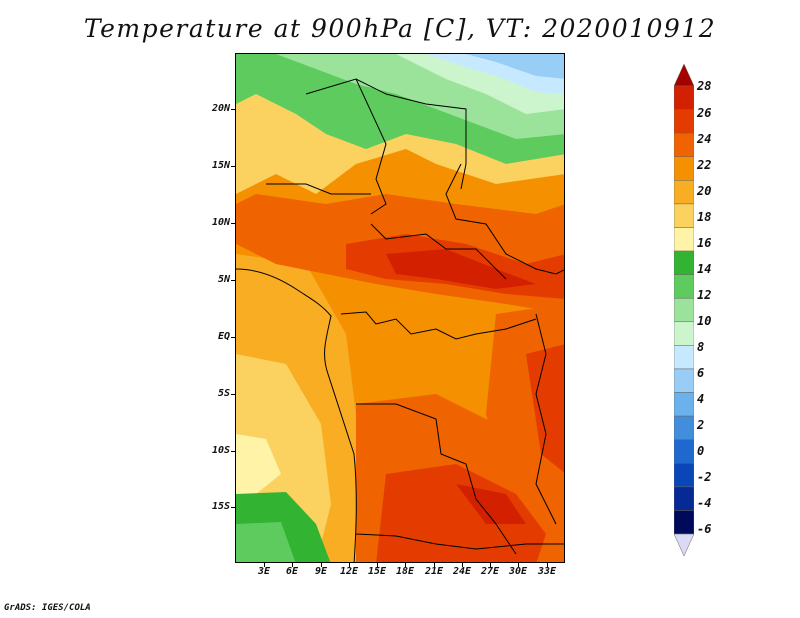 The width and height of the screenshot is (800, 618). I want to click on colorbar, so click(684, 310).